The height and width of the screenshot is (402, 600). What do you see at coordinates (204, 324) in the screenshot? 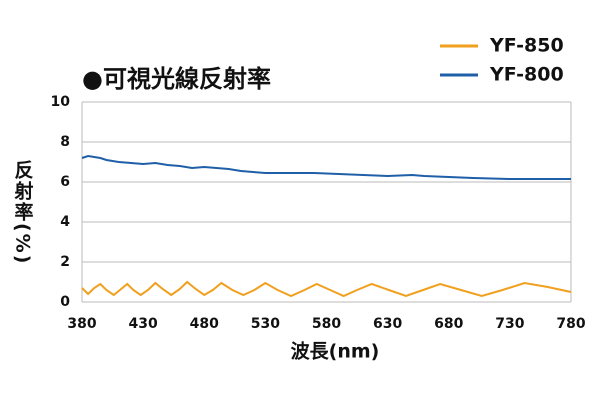
I see `x-tick-label: 480` at bounding box center [204, 324].